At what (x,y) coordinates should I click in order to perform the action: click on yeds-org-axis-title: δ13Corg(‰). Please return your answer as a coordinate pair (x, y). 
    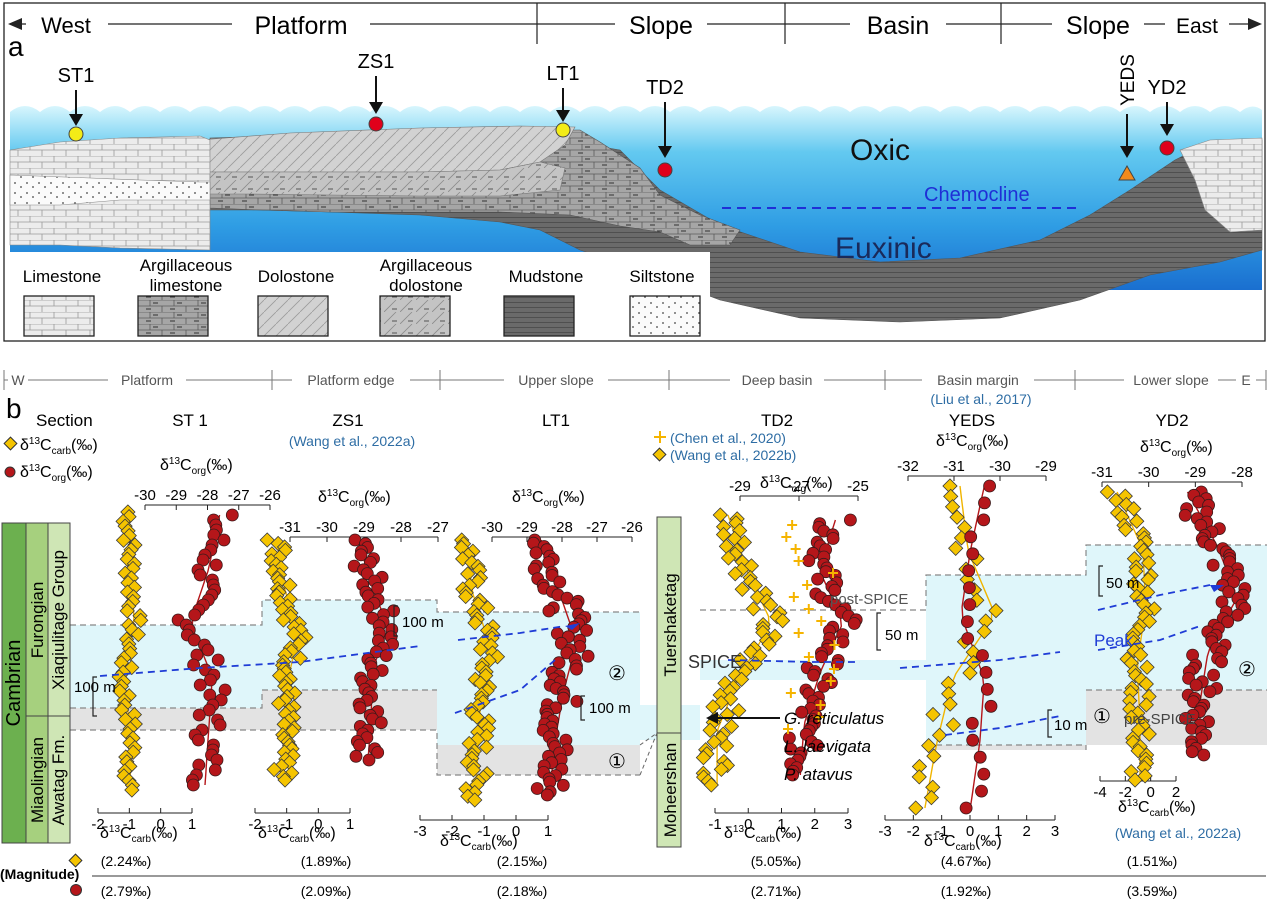
    Looking at the image, I should click on (972, 442).